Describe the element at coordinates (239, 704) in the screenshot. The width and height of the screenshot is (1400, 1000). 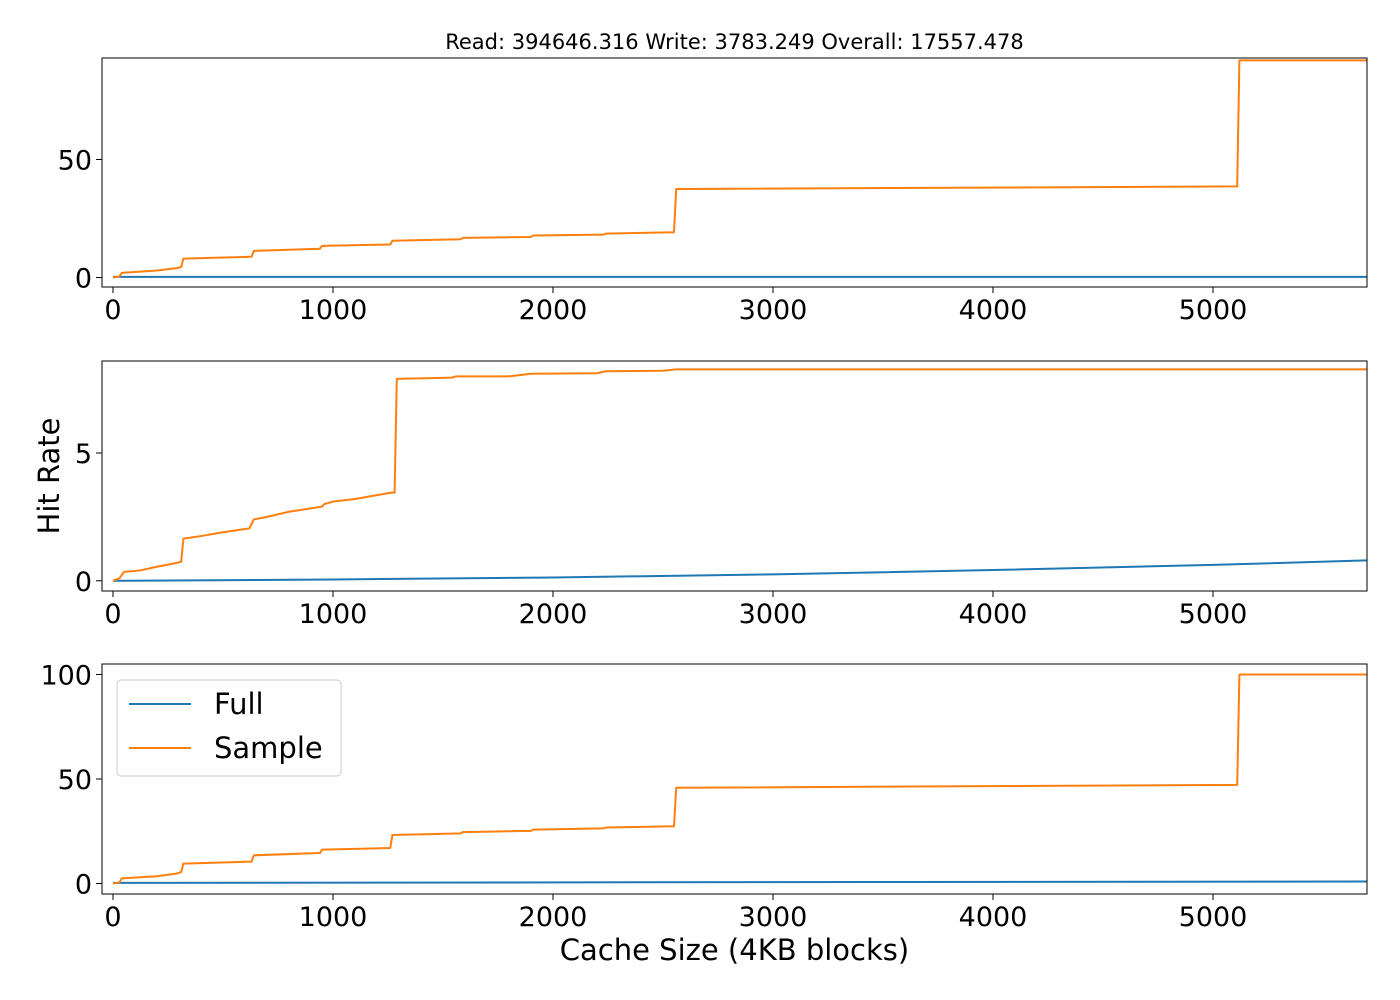
I see `legend-label-full: Full` at that location.